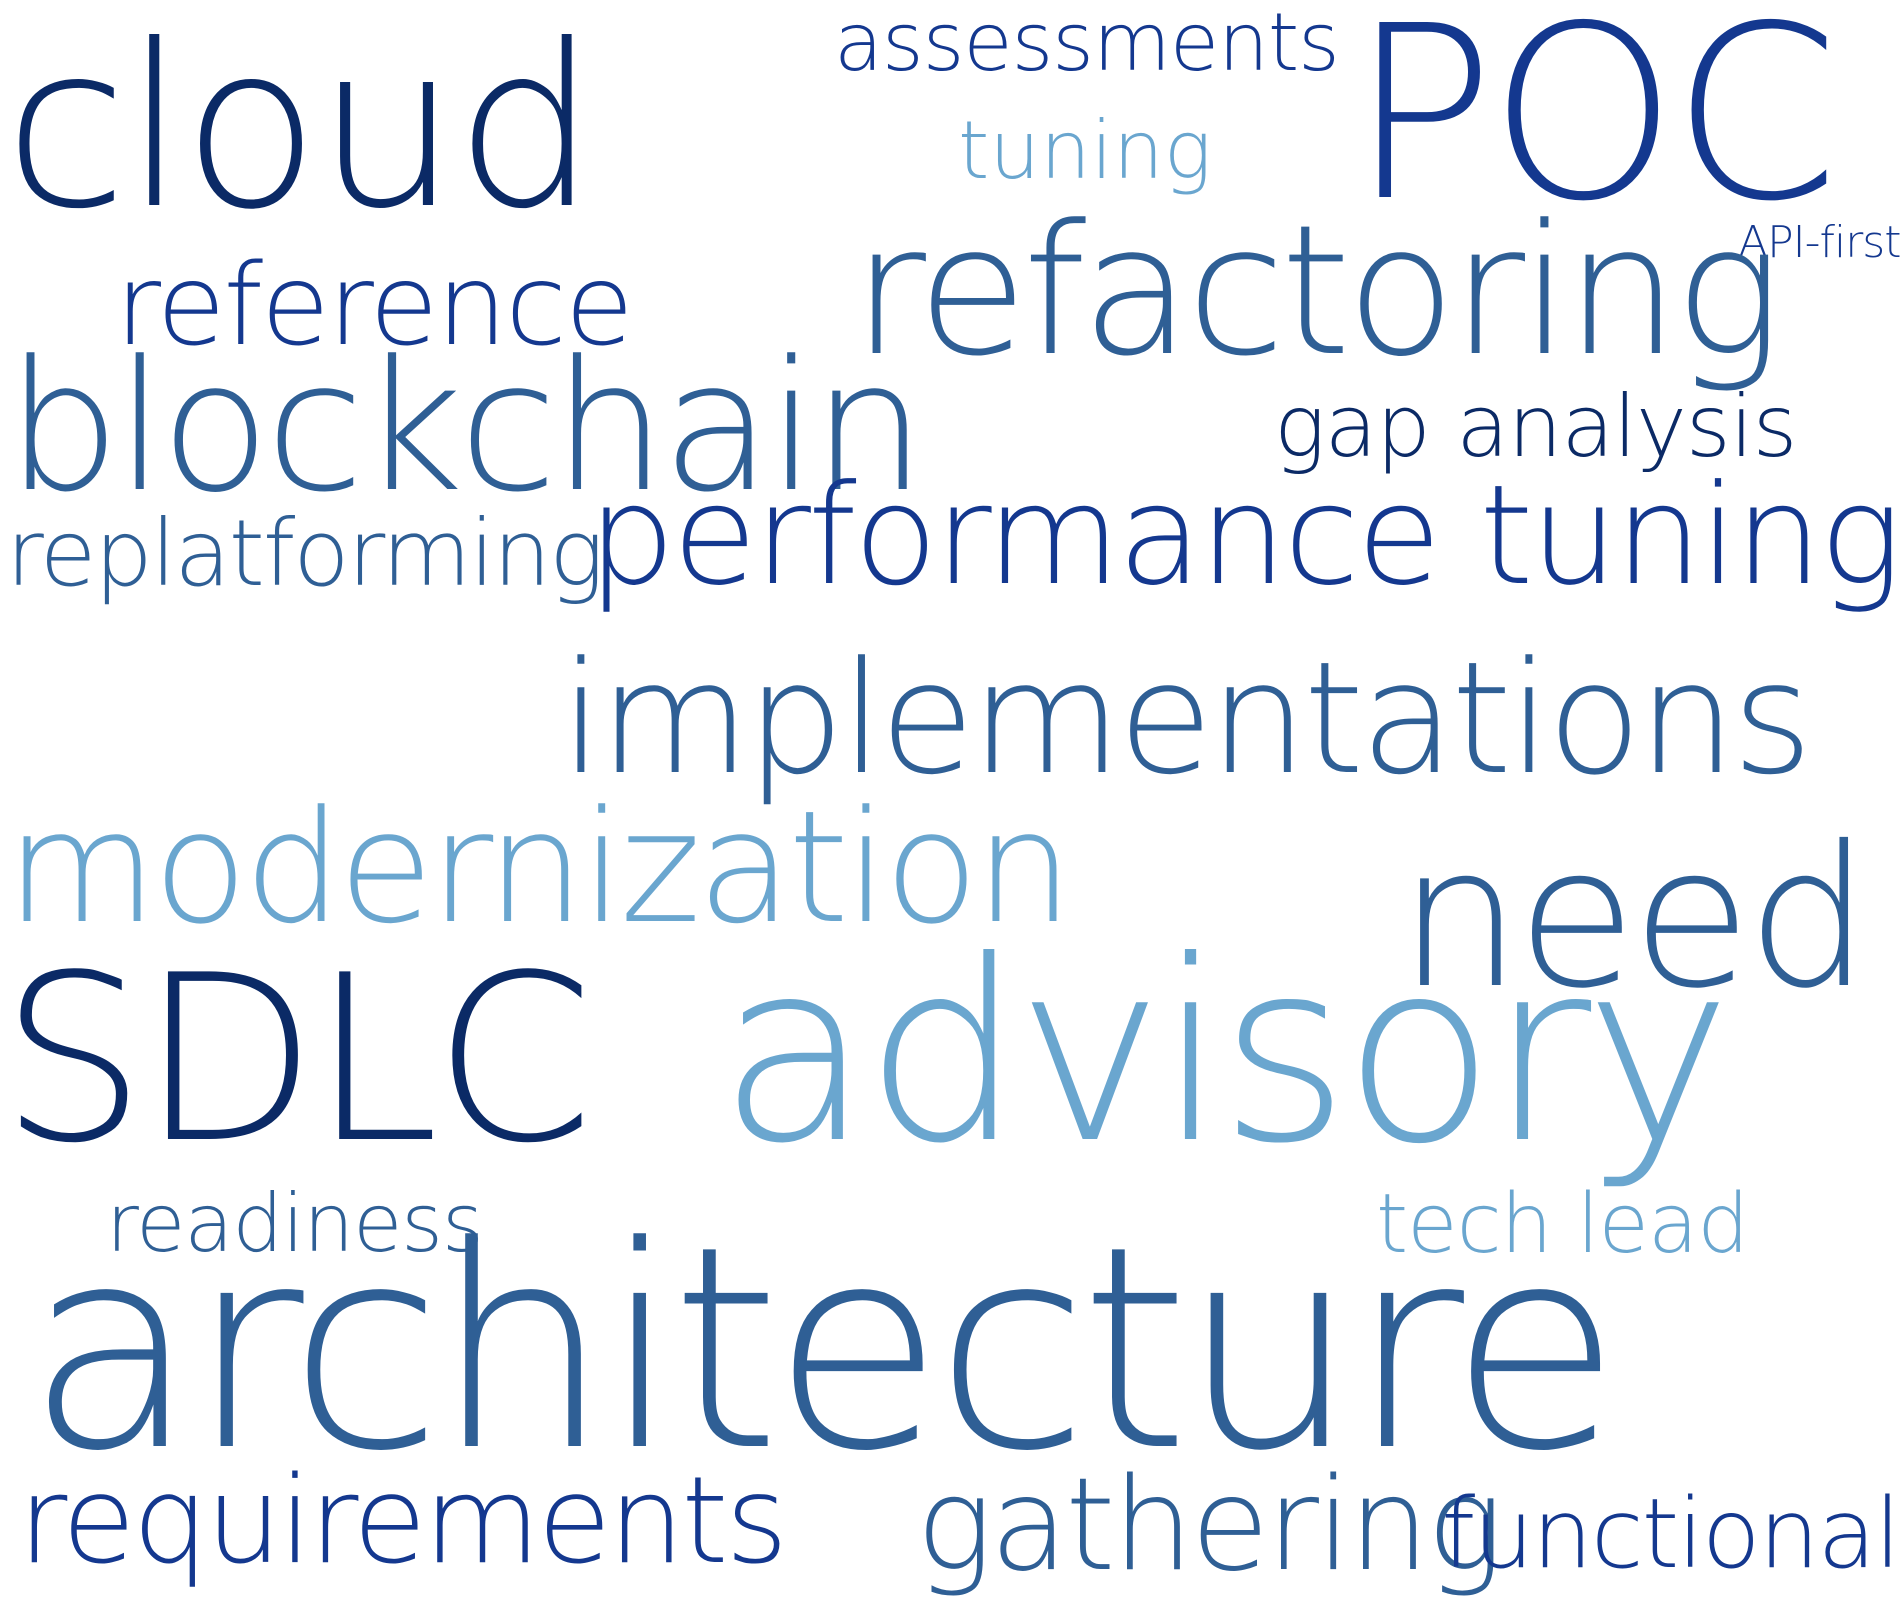 This screenshot has width=1901, height=1603. I want to click on word-modernization: modernization, so click(539, 867).